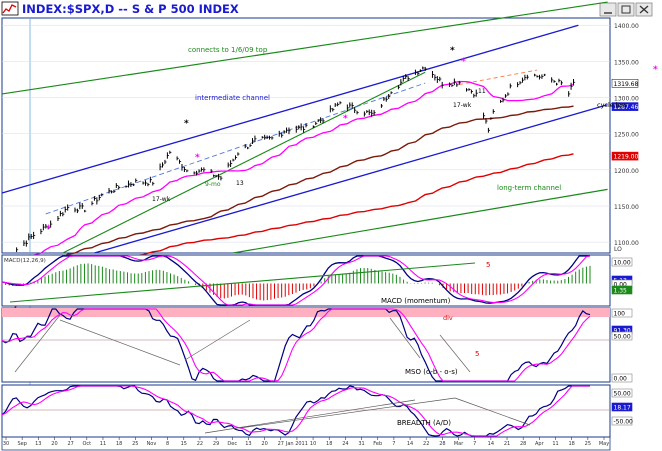  What do you see at coordinates (626, 9) in the screenshot?
I see `maximize-button` at bounding box center [626, 9].